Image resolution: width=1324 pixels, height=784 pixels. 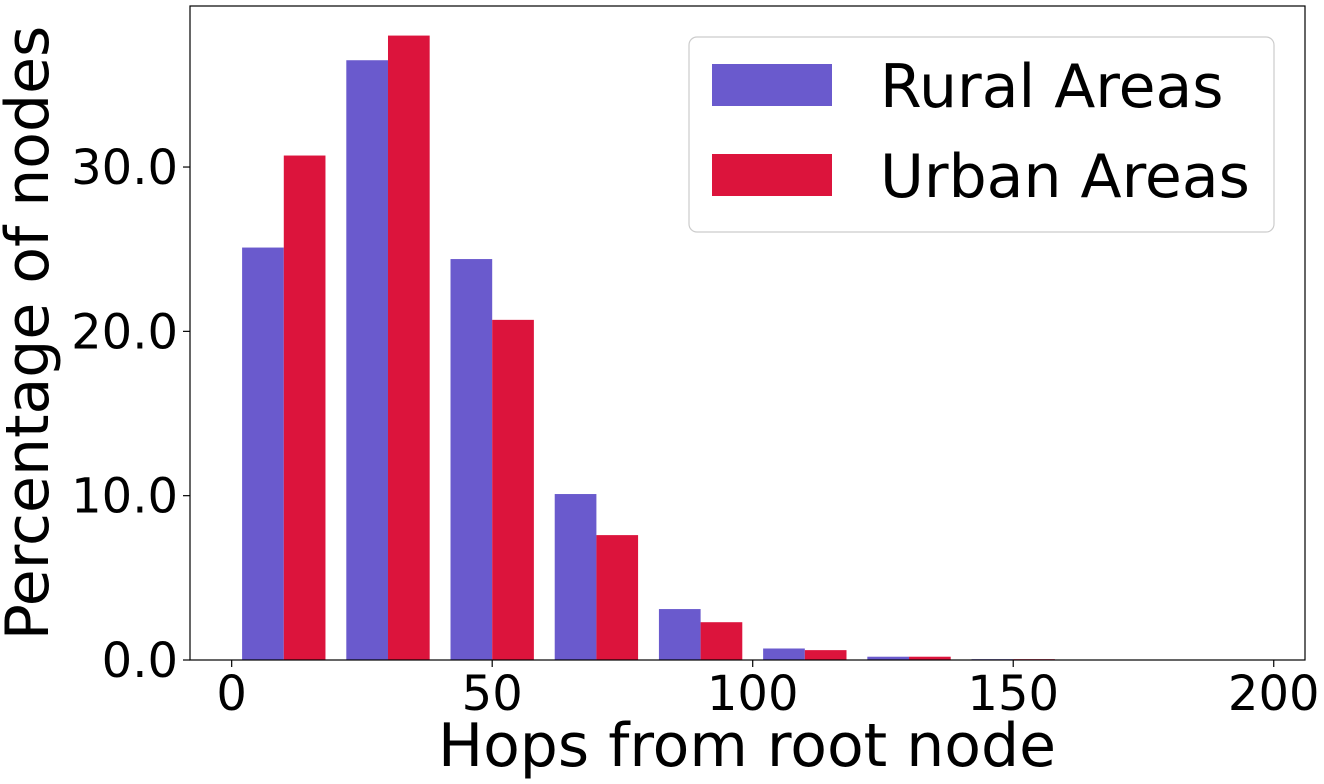 What do you see at coordinates (231, 694) in the screenshot?
I see `x-tick-label: 0` at bounding box center [231, 694].